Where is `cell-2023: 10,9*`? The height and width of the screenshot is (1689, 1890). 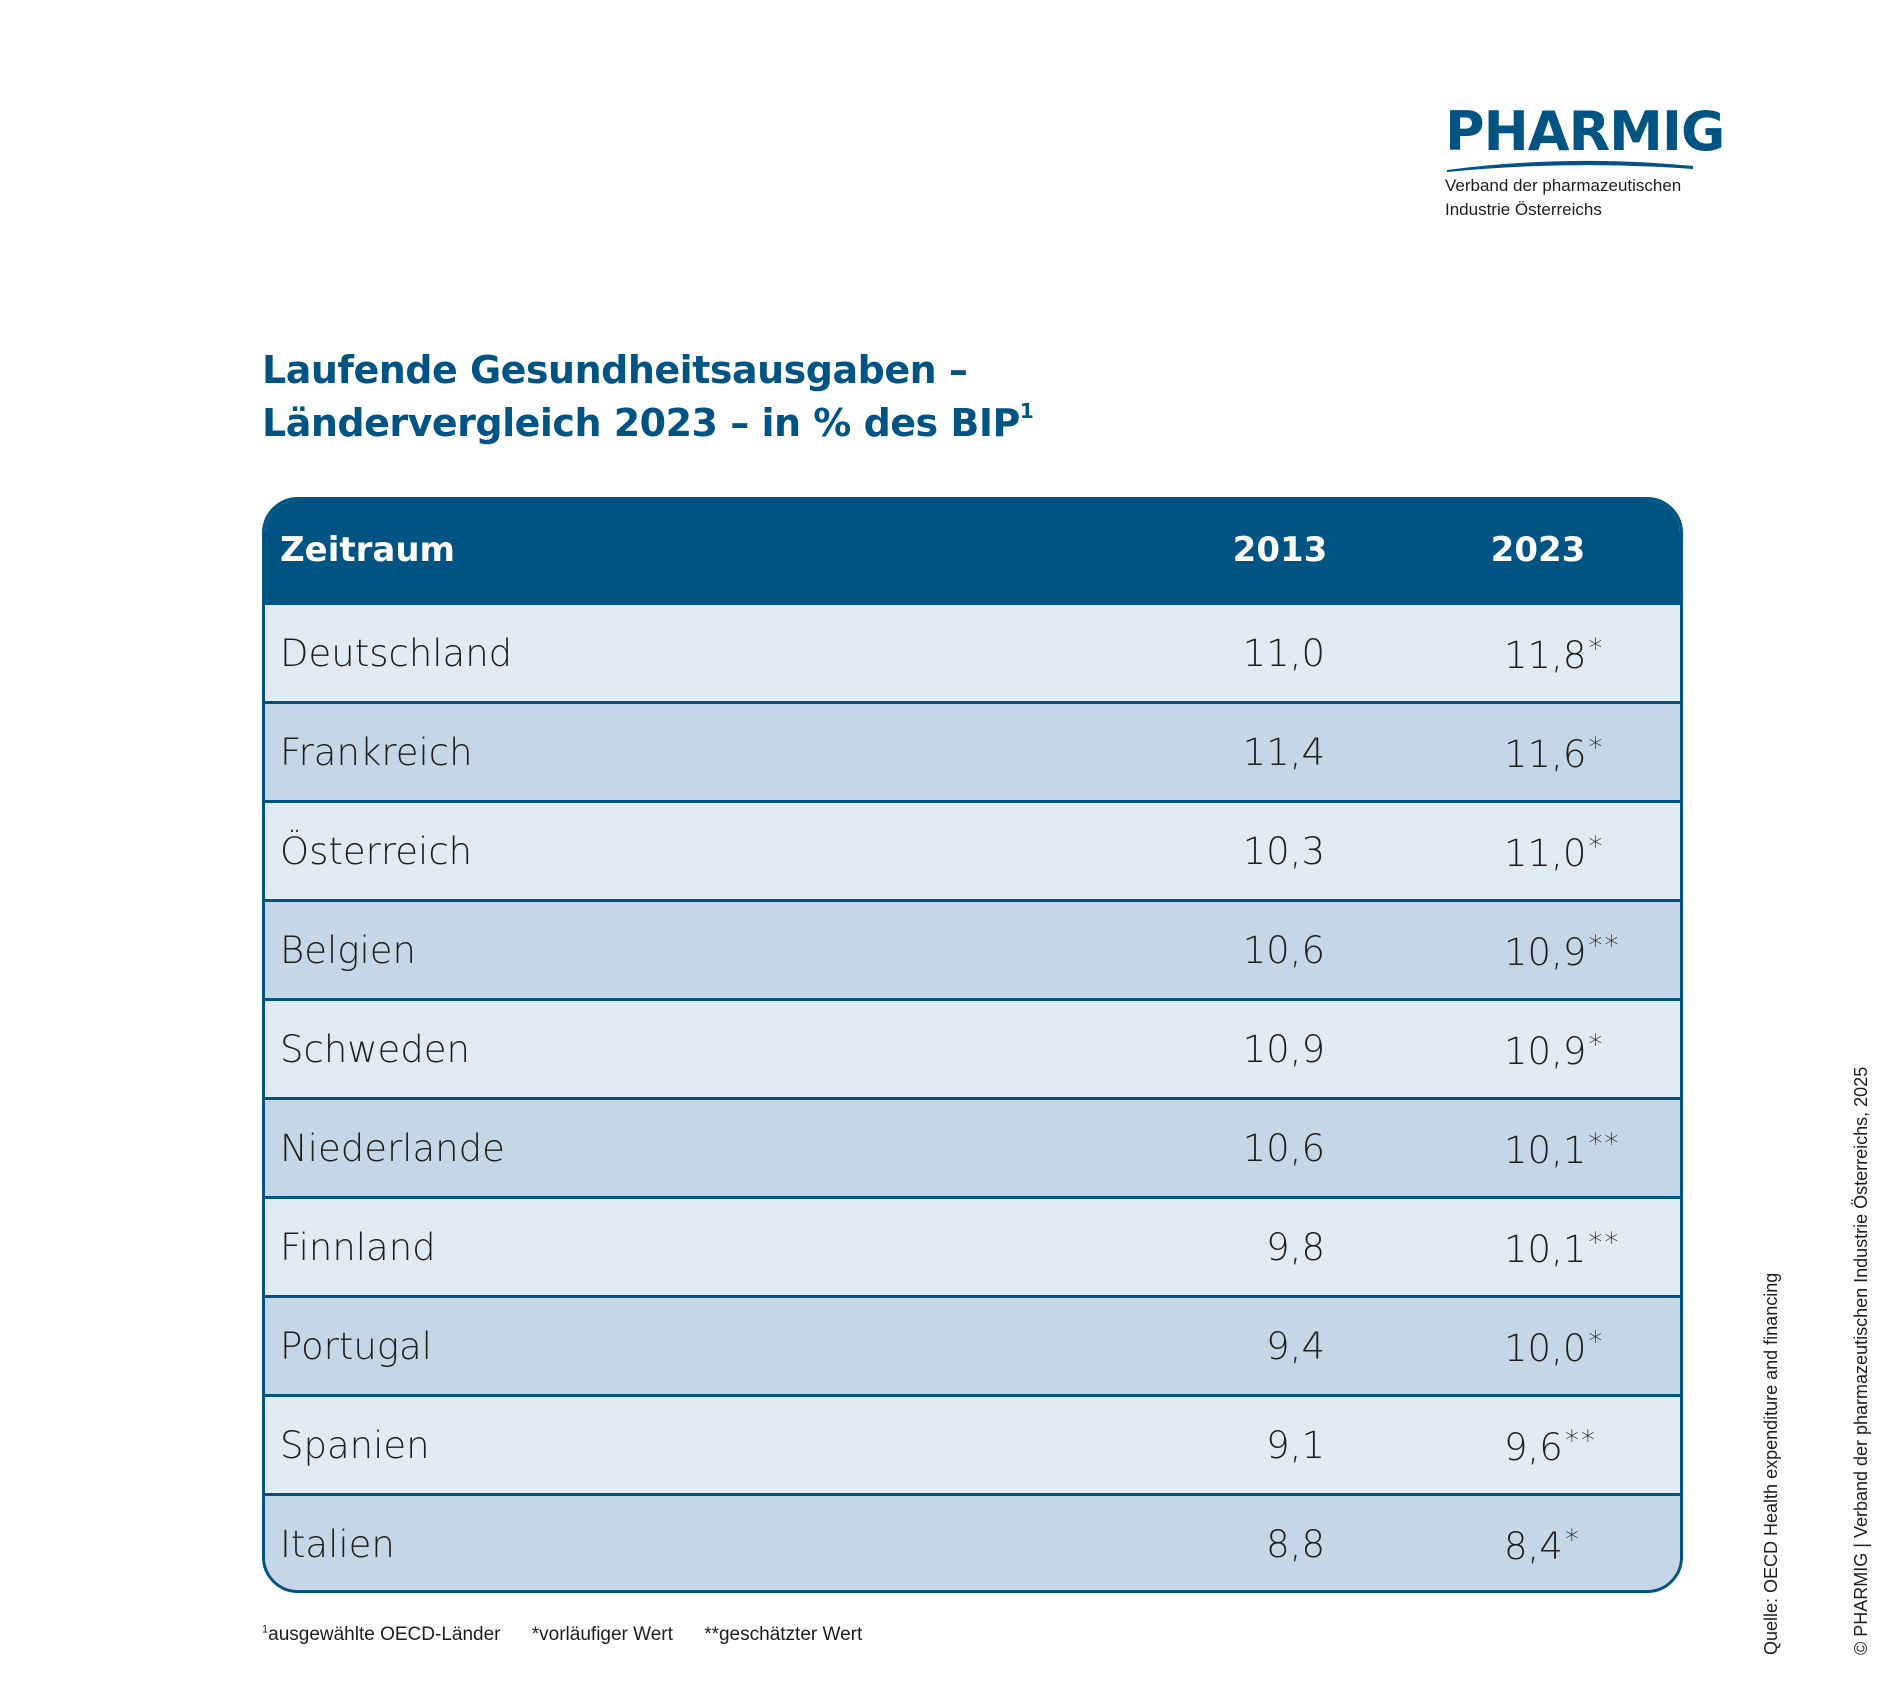
cell-2023: 10,9* is located at coordinates (1554, 1050).